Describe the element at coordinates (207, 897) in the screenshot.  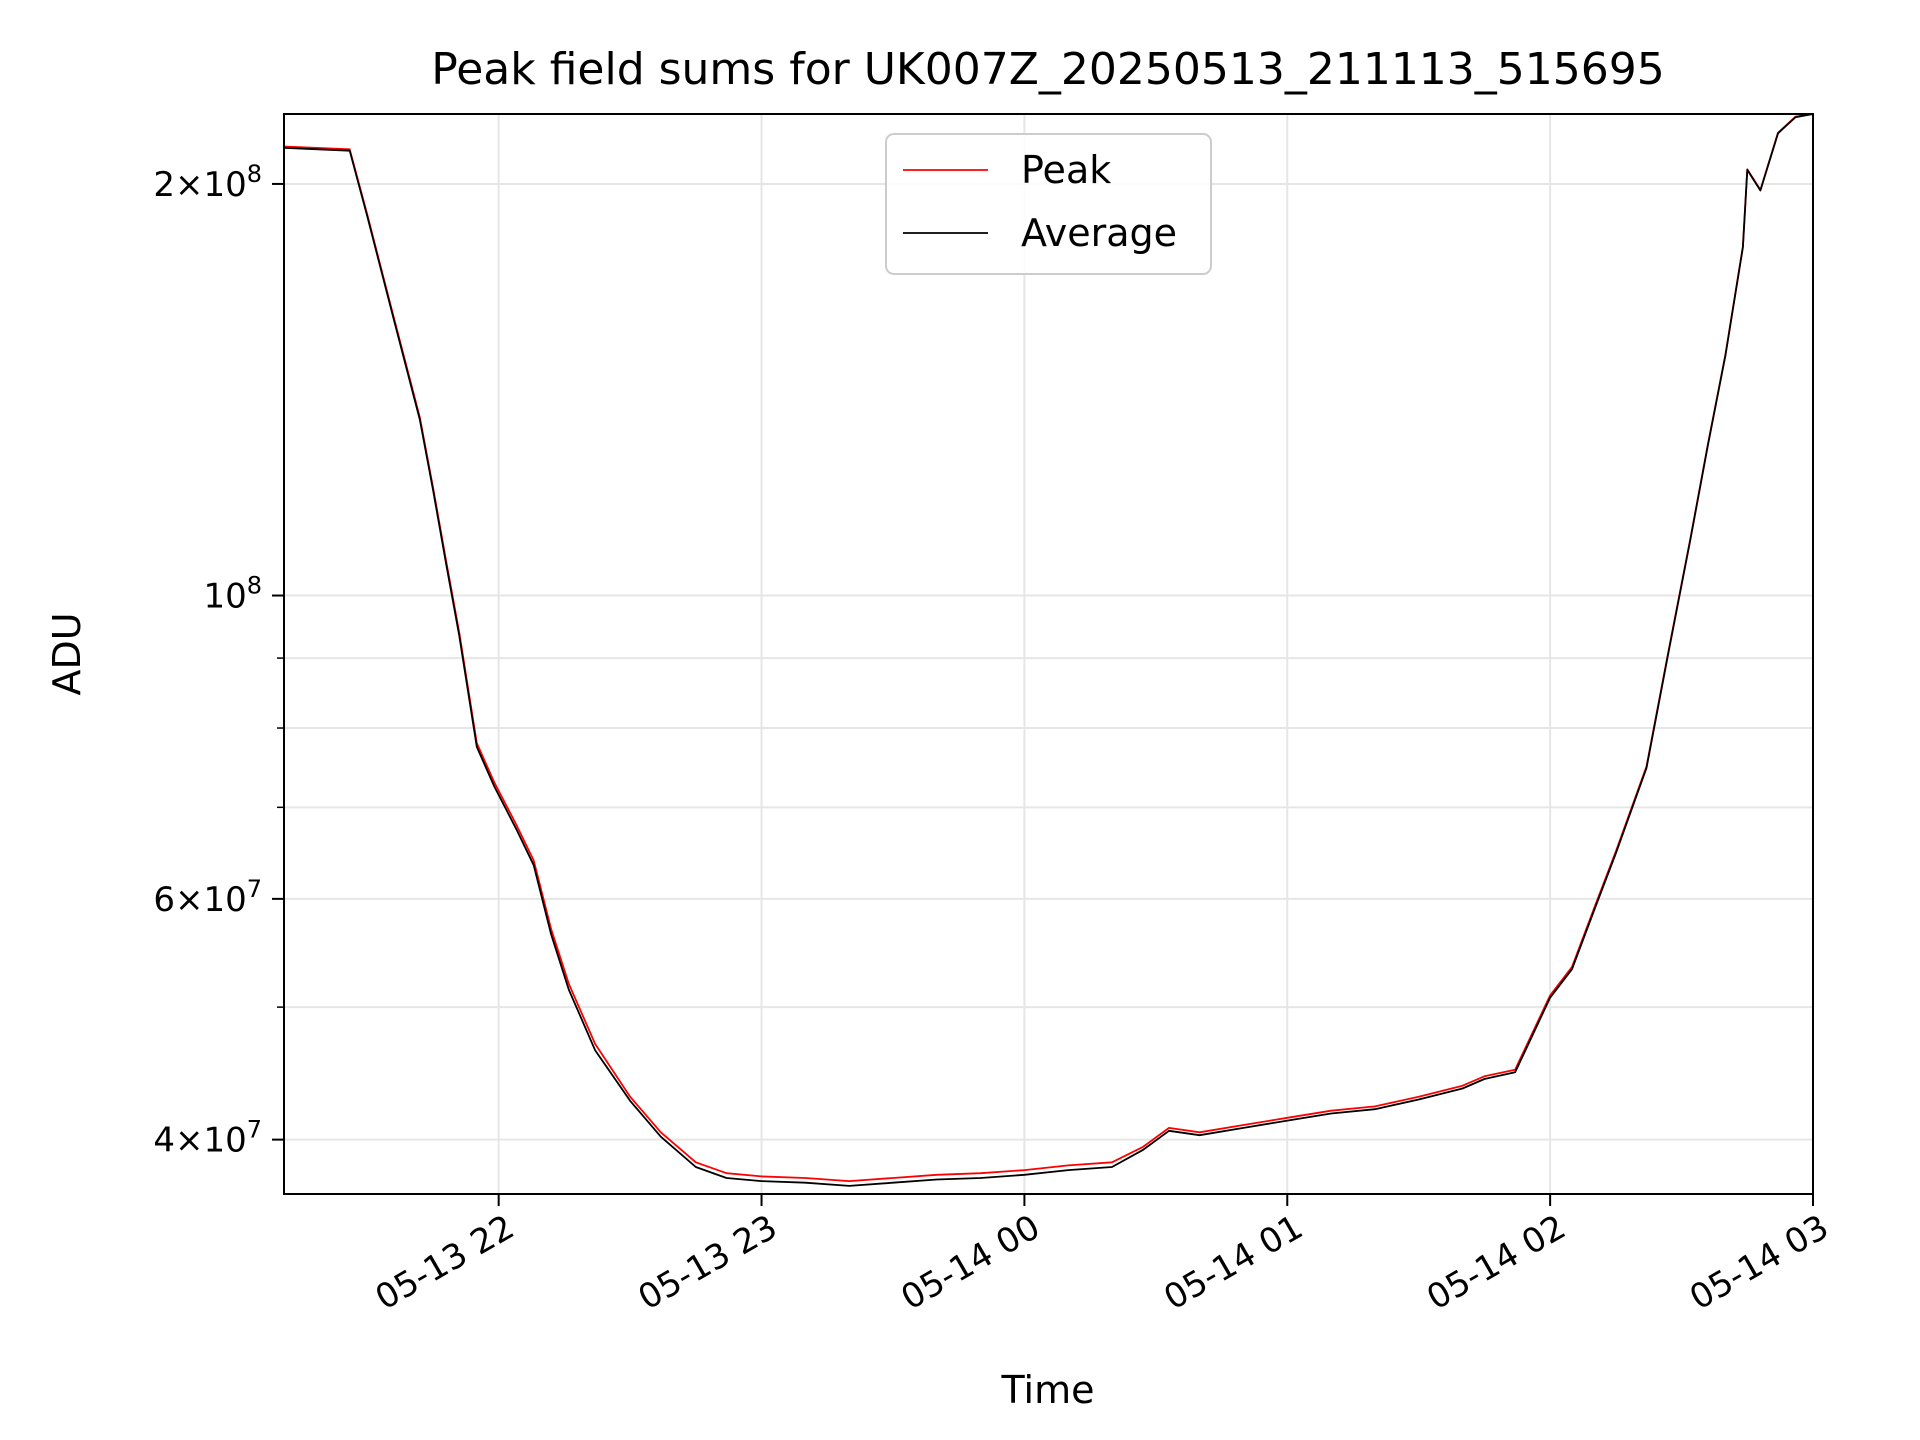
I see `y-tick-label: 6×10⁷` at that location.